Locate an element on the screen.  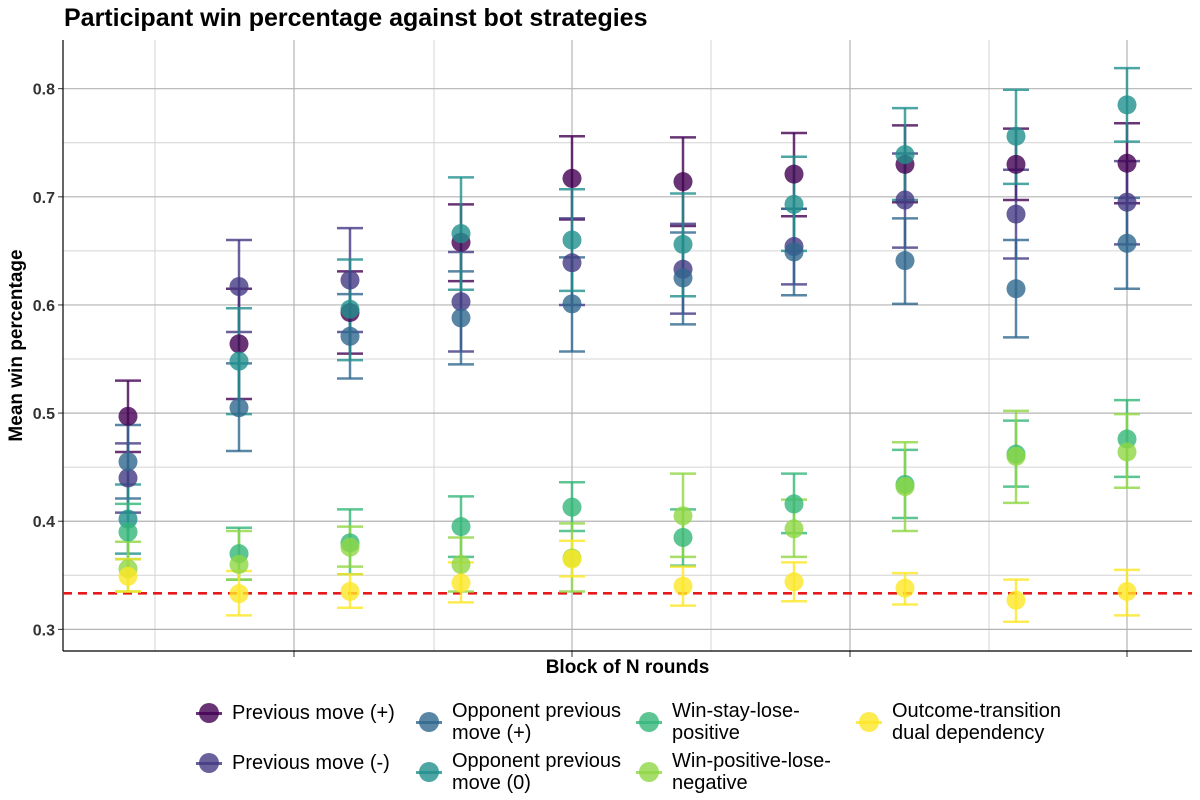
legend-item: Win-positive-lose- negative is located at coordinates (733, 772).